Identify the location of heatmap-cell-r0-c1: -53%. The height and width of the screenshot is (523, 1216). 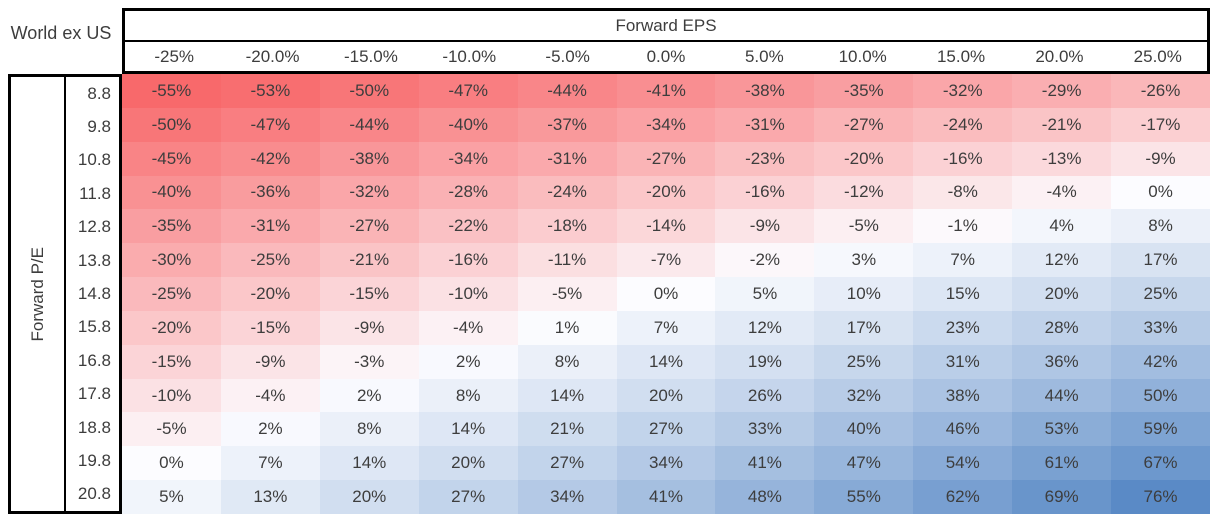
(270, 91).